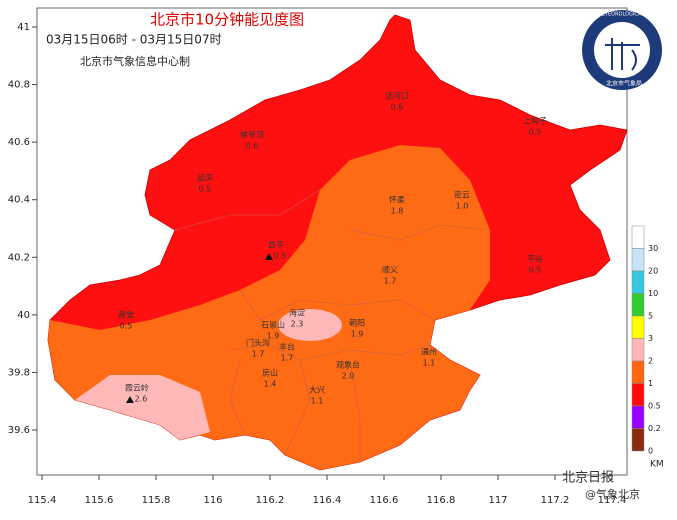 The image size is (677, 520). Describe the element at coordinates (650, 361) in the screenshot. I see `legend-label: 2` at that location.